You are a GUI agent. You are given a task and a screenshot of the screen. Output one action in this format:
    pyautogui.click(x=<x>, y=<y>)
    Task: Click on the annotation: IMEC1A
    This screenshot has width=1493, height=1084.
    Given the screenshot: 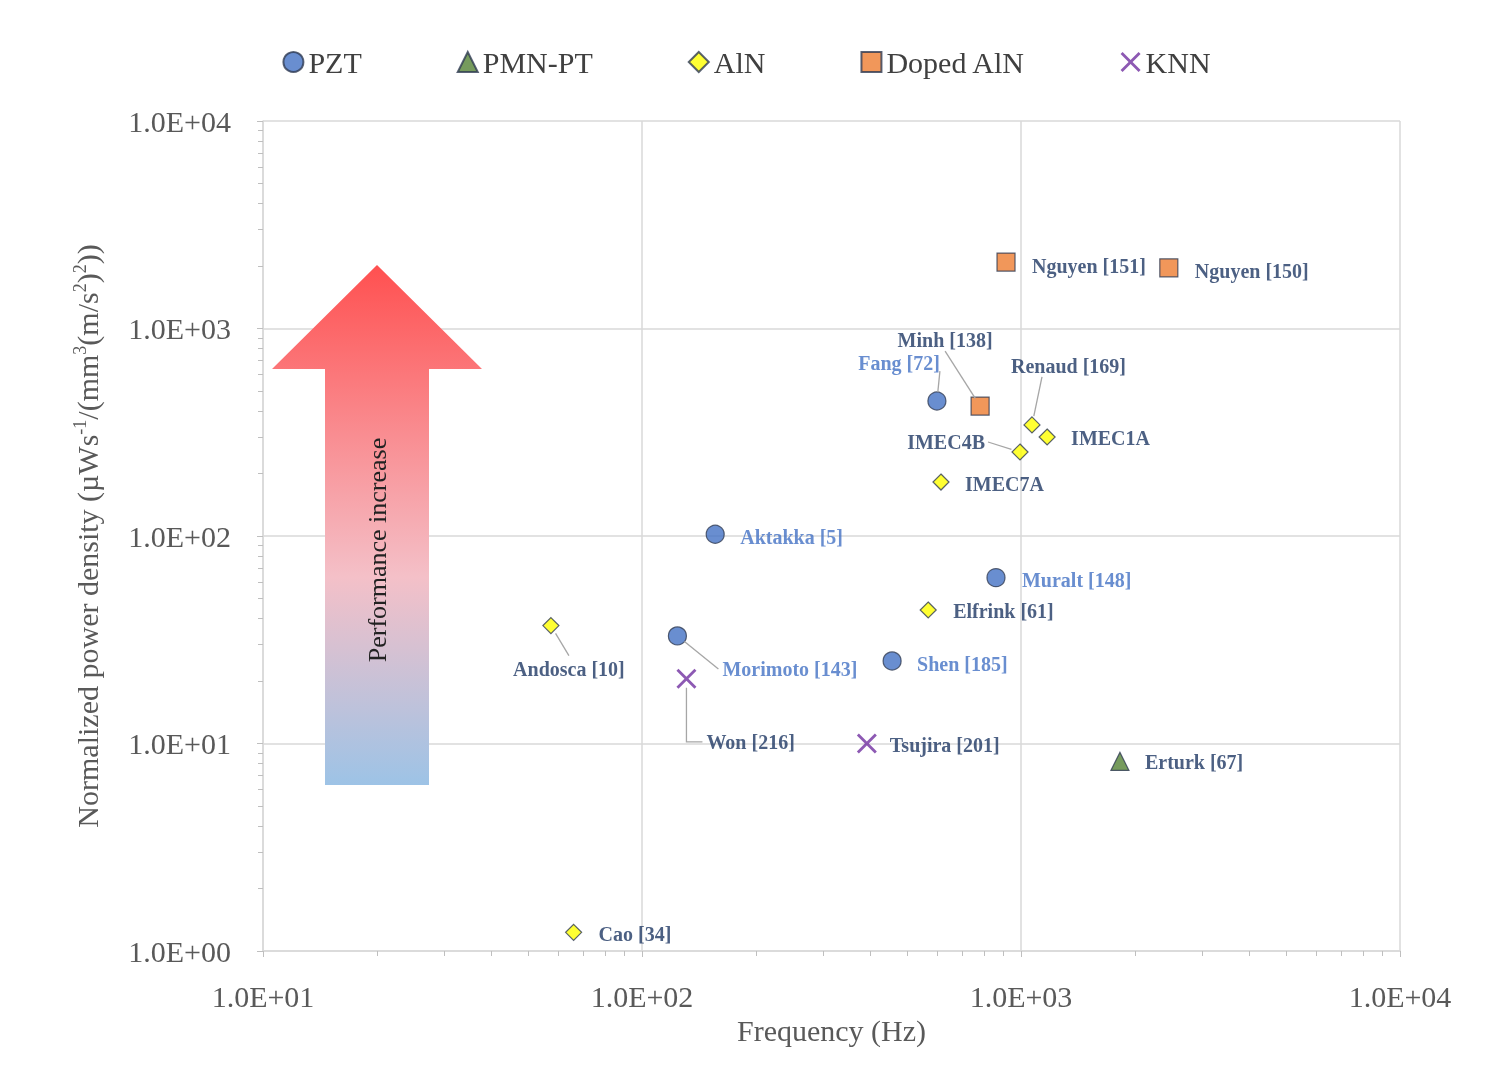 What is the action you would take?
    pyautogui.click(x=1111, y=438)
    